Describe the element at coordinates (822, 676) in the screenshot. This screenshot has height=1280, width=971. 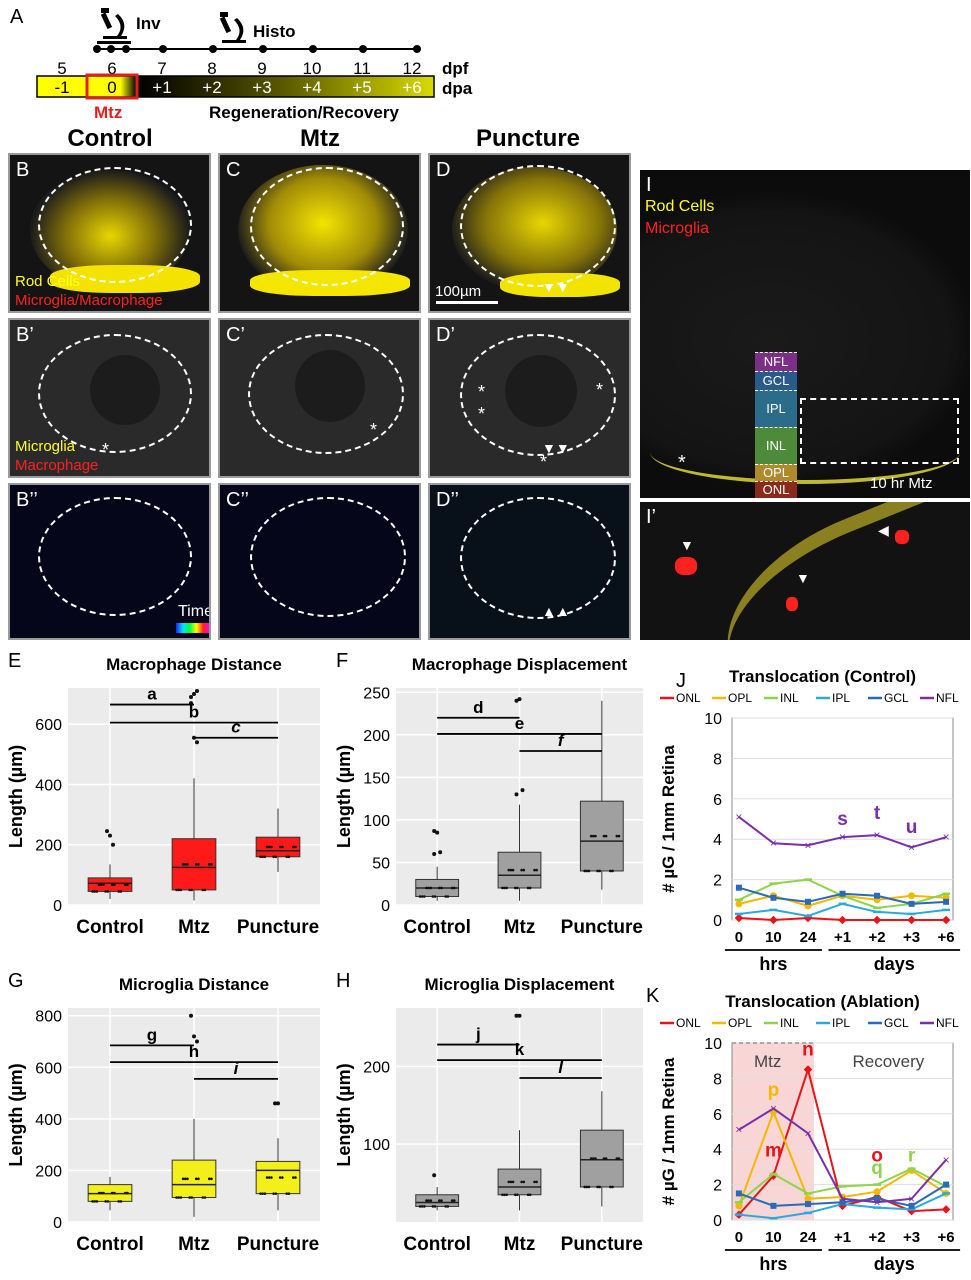
I see `chart-title: Translocation (Control)` at that location.